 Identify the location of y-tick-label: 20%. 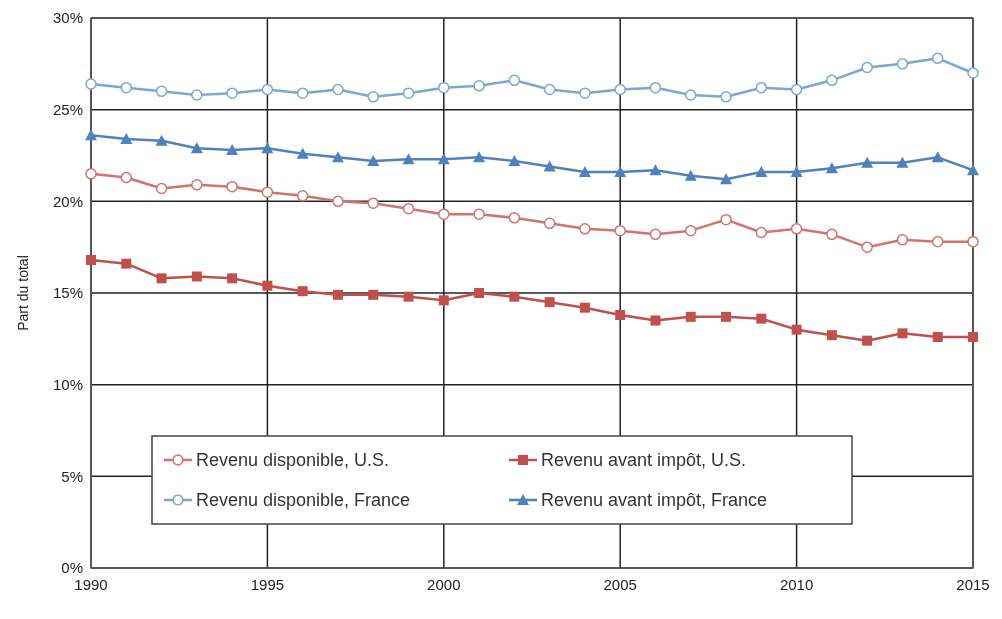
(67, 201).